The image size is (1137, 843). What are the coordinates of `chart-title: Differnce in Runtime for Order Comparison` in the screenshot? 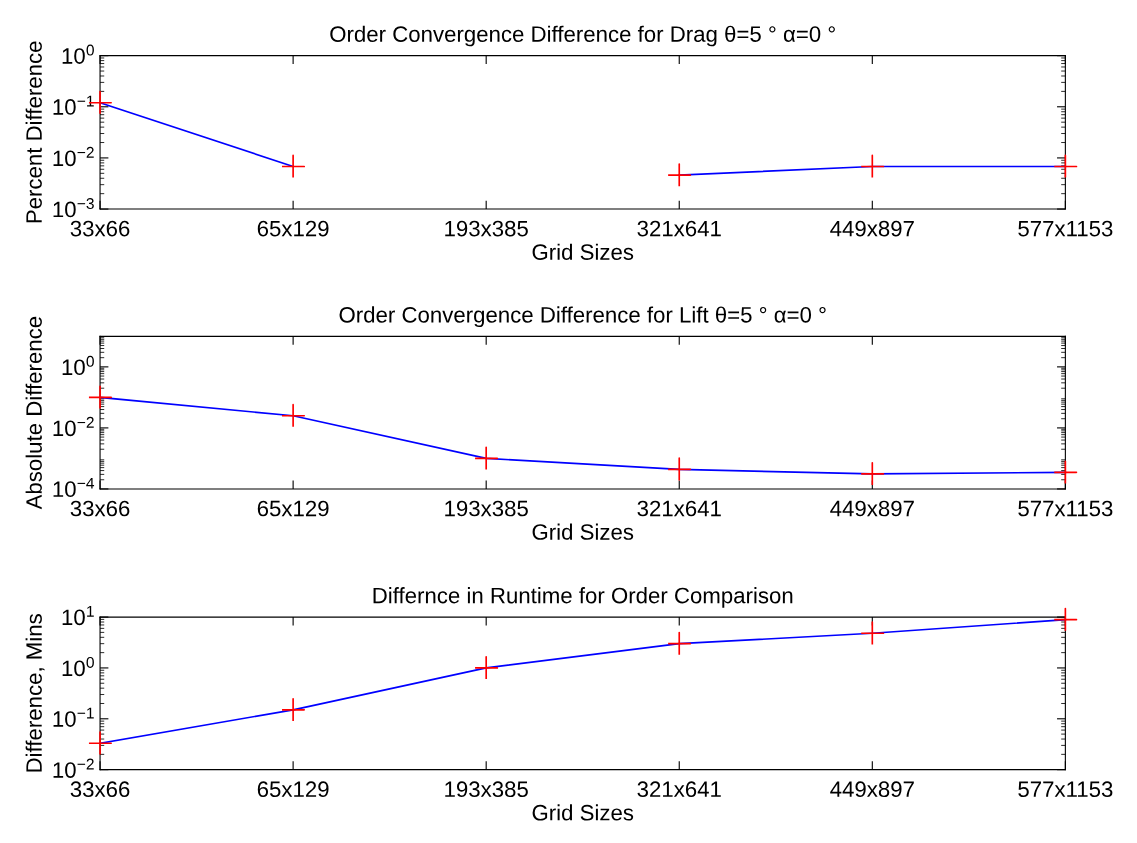 It's located at (583, 597).